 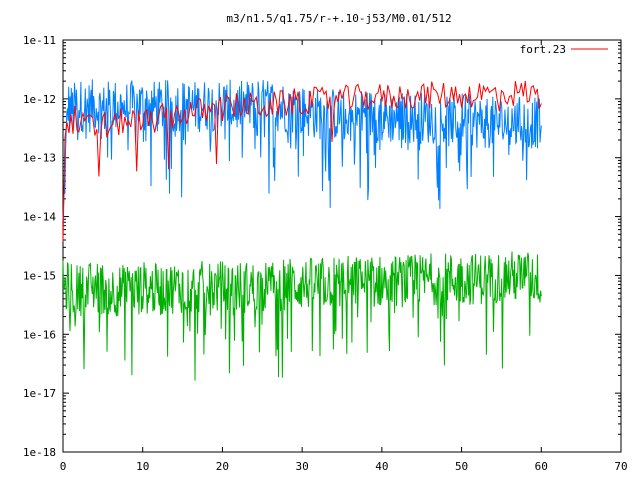 I want to click on y-tick-label: 1e-12, so click(x=39, y=99).